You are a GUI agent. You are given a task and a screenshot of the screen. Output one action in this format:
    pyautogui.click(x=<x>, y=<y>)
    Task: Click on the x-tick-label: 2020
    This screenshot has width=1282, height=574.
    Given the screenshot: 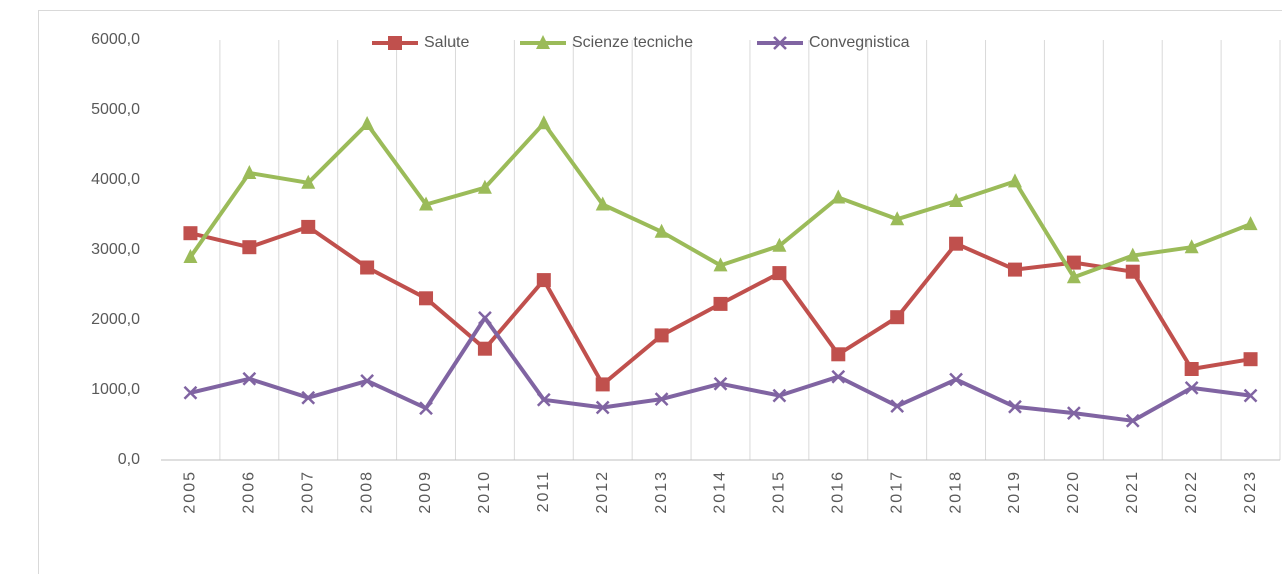 What is the action you would take?
    pyautogui.click(x=1073, y=492)
    